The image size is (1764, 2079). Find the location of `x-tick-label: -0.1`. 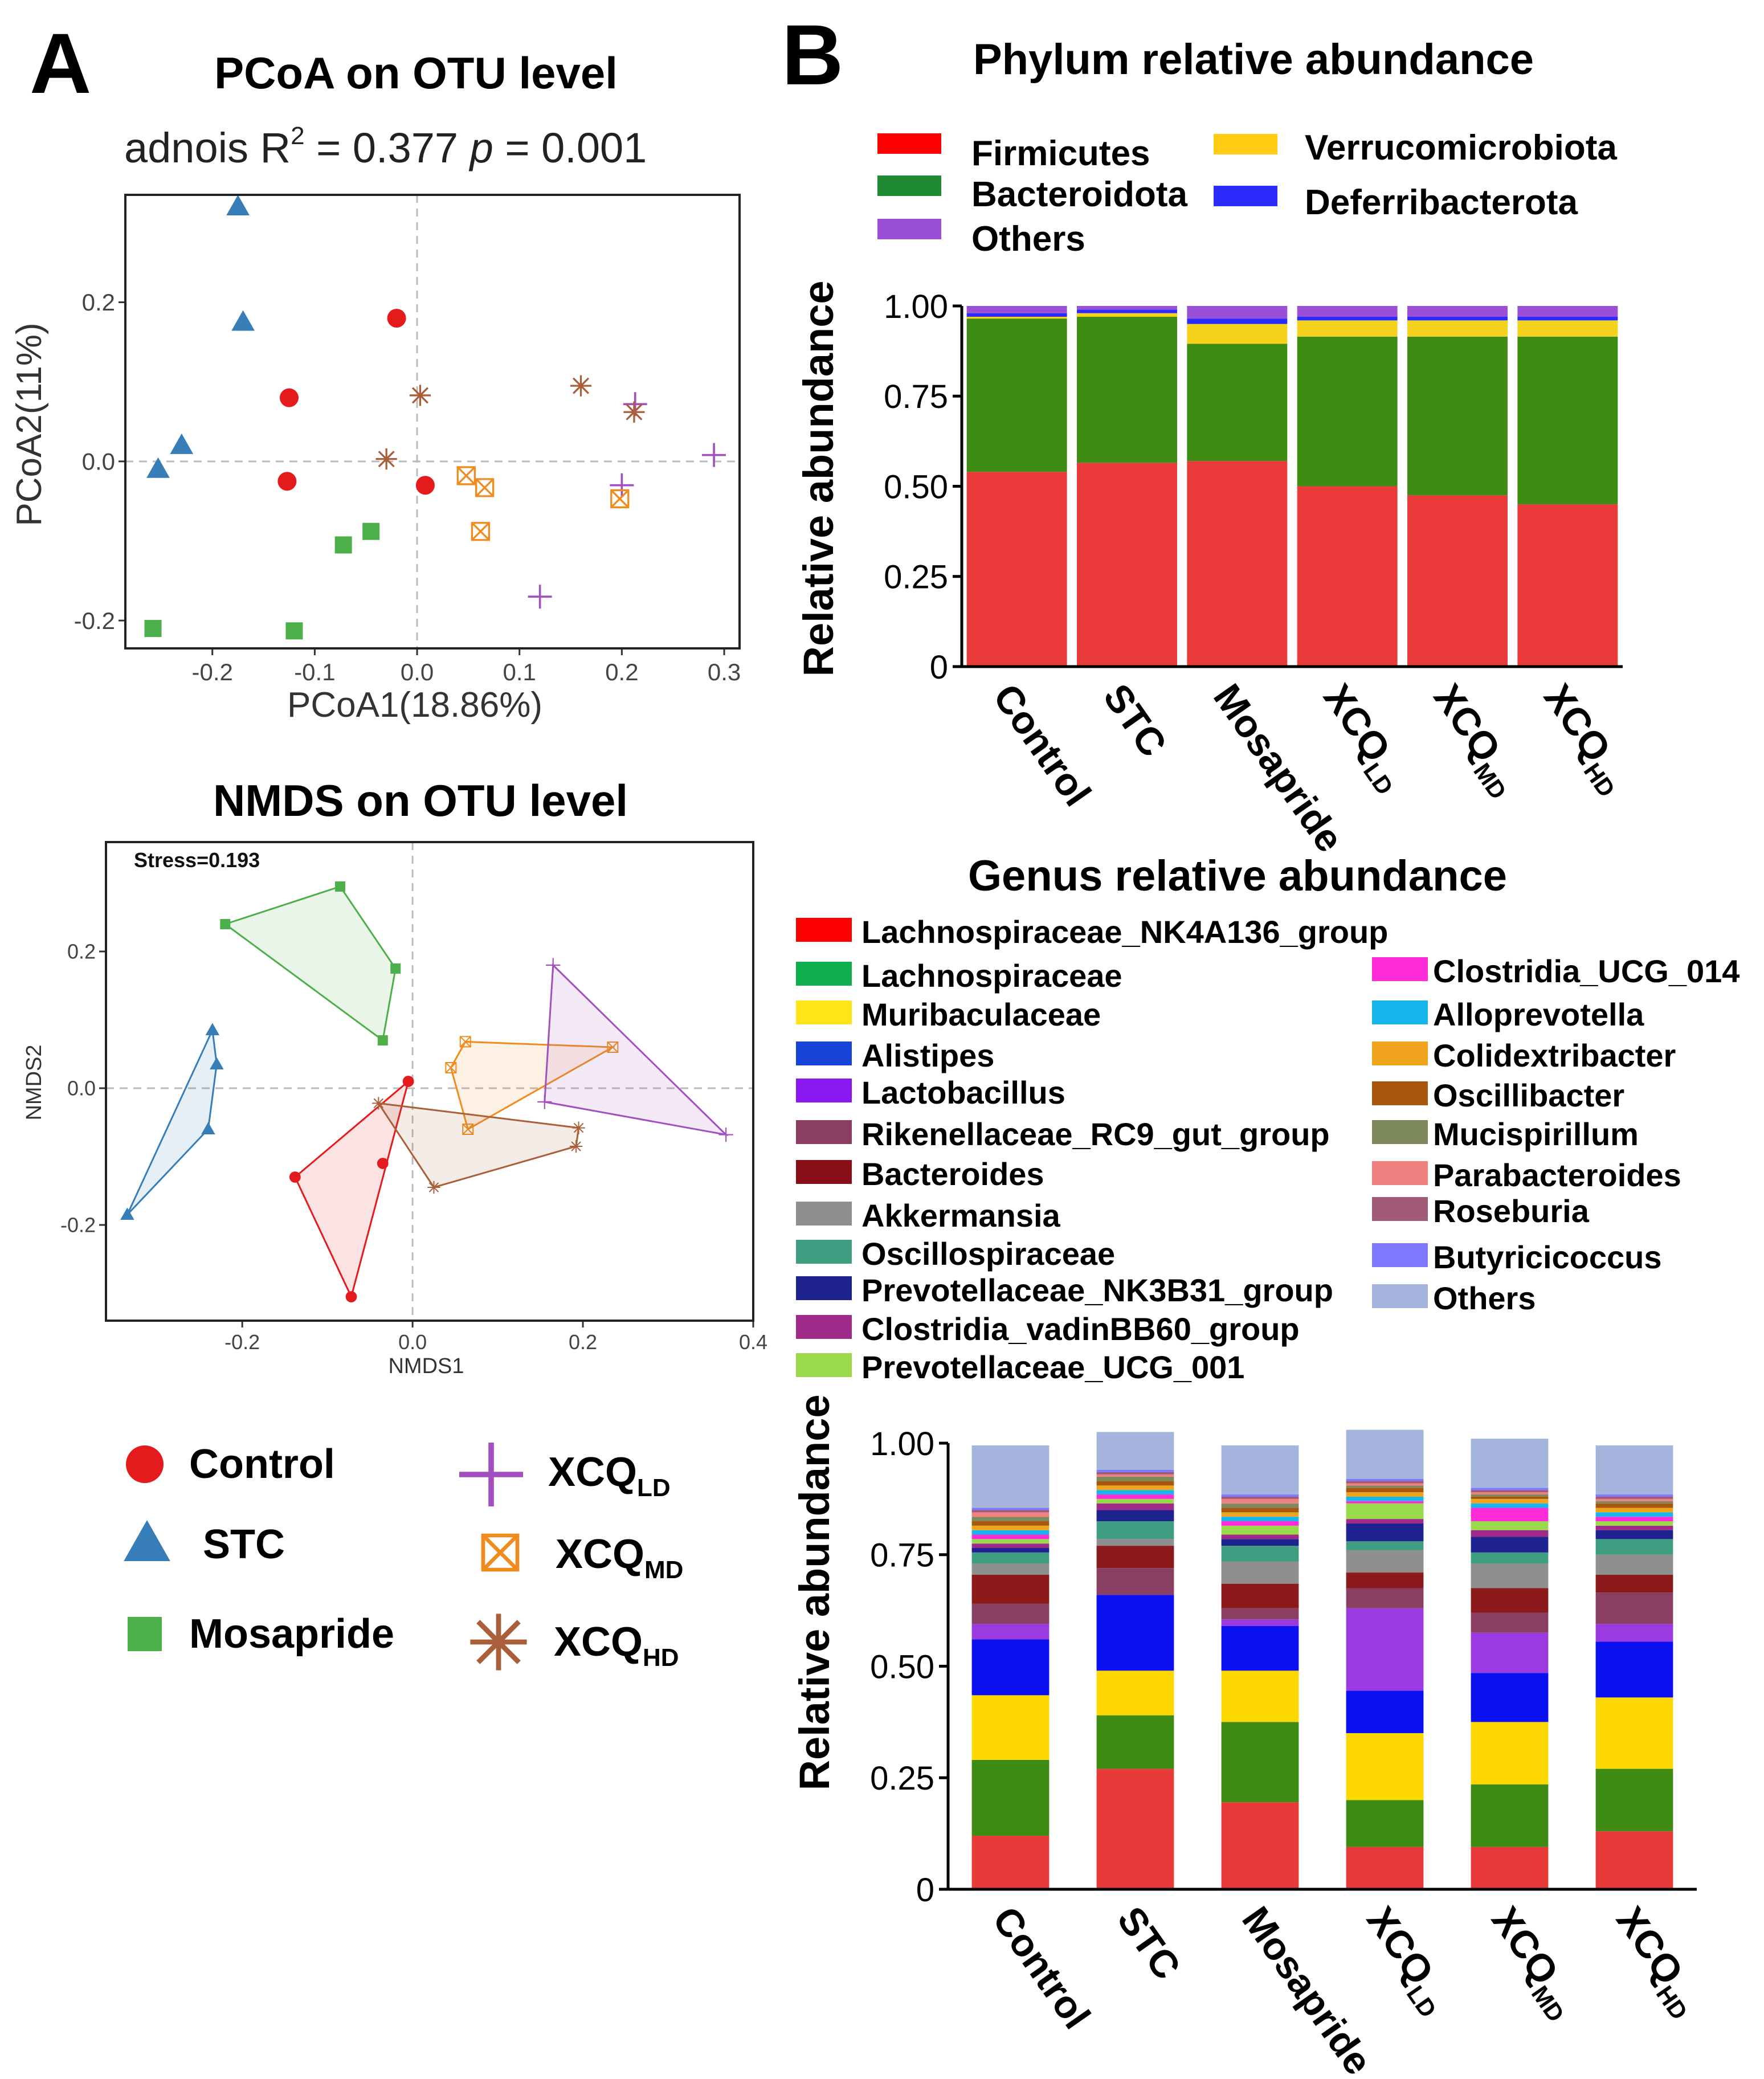

x-tick-label: -0.1 is located at coordinates (314, 672).